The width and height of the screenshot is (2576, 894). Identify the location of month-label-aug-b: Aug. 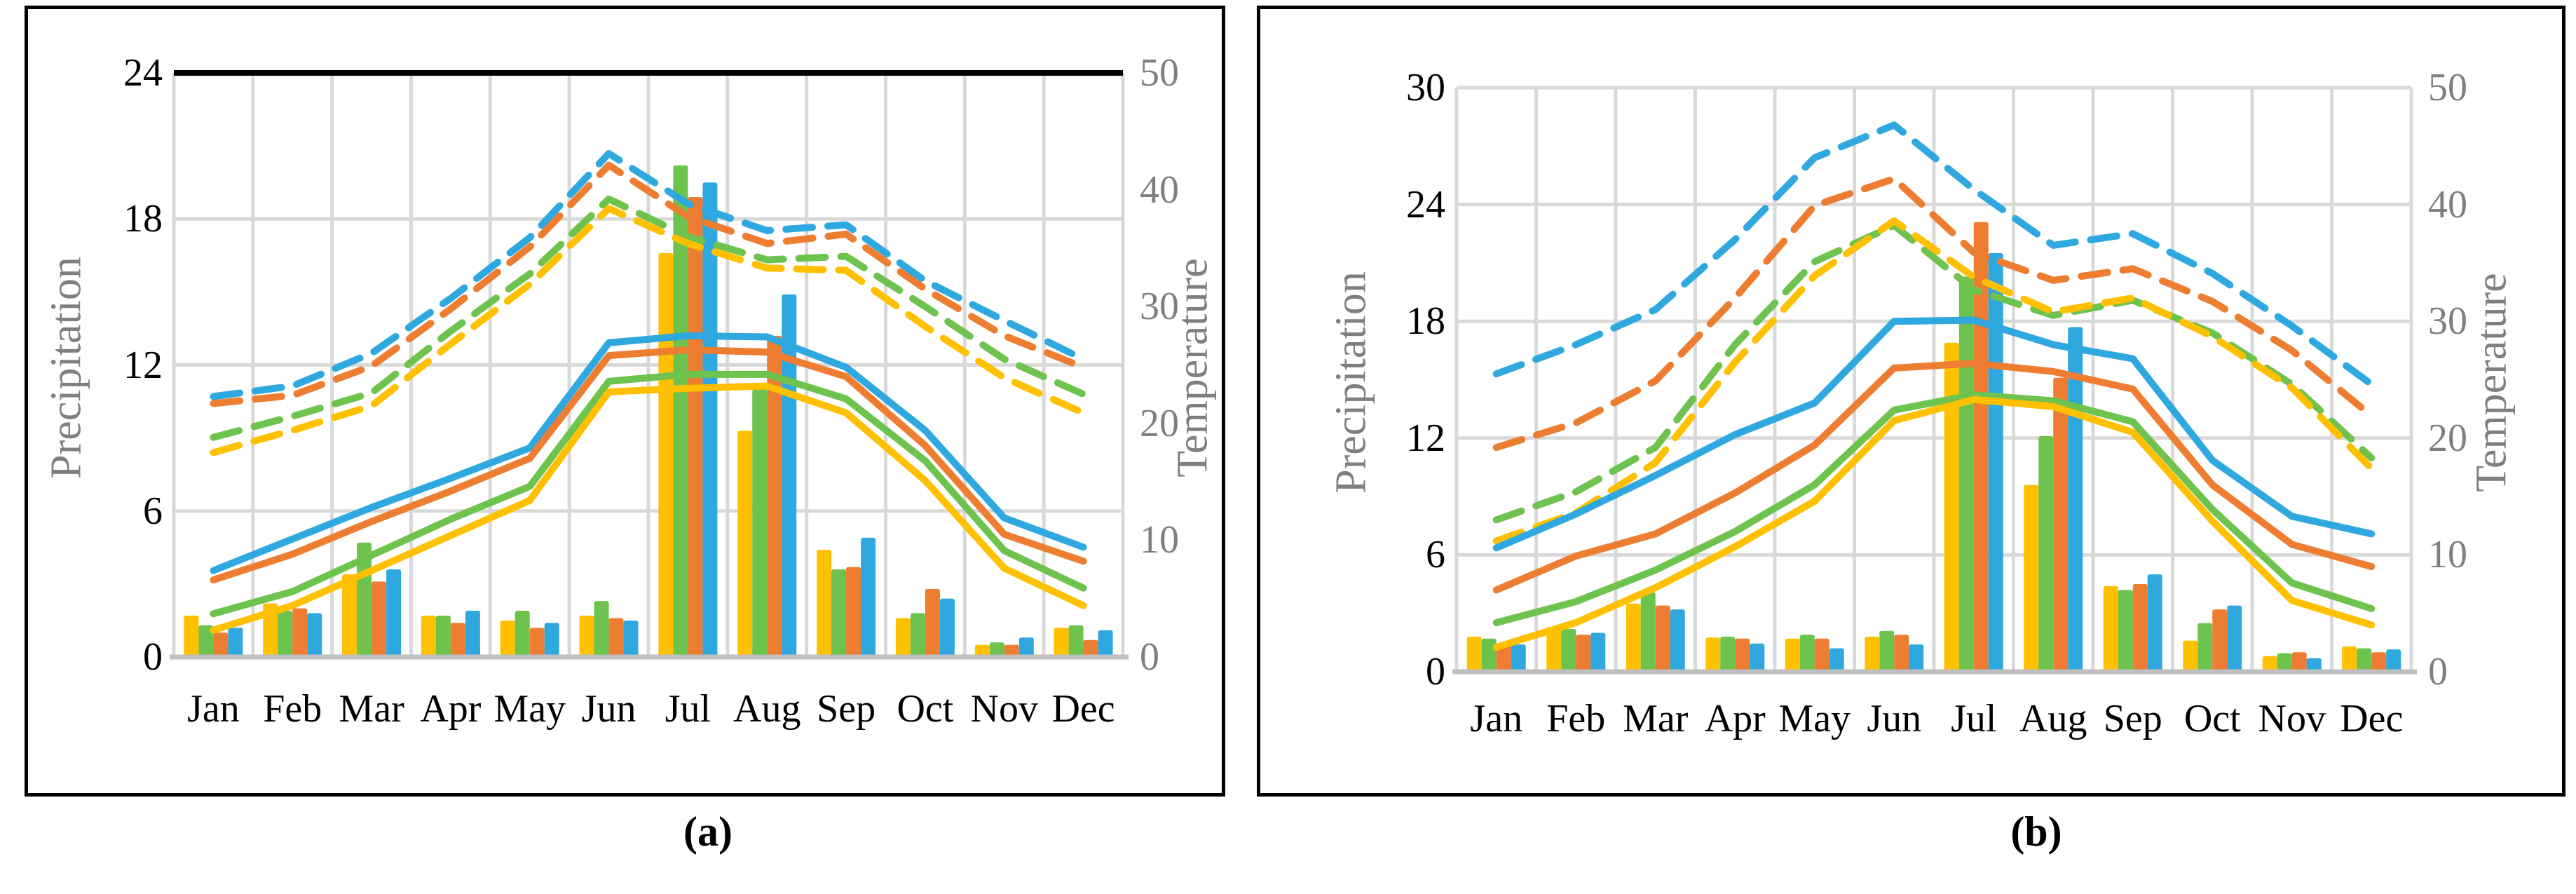
(2053, 718).